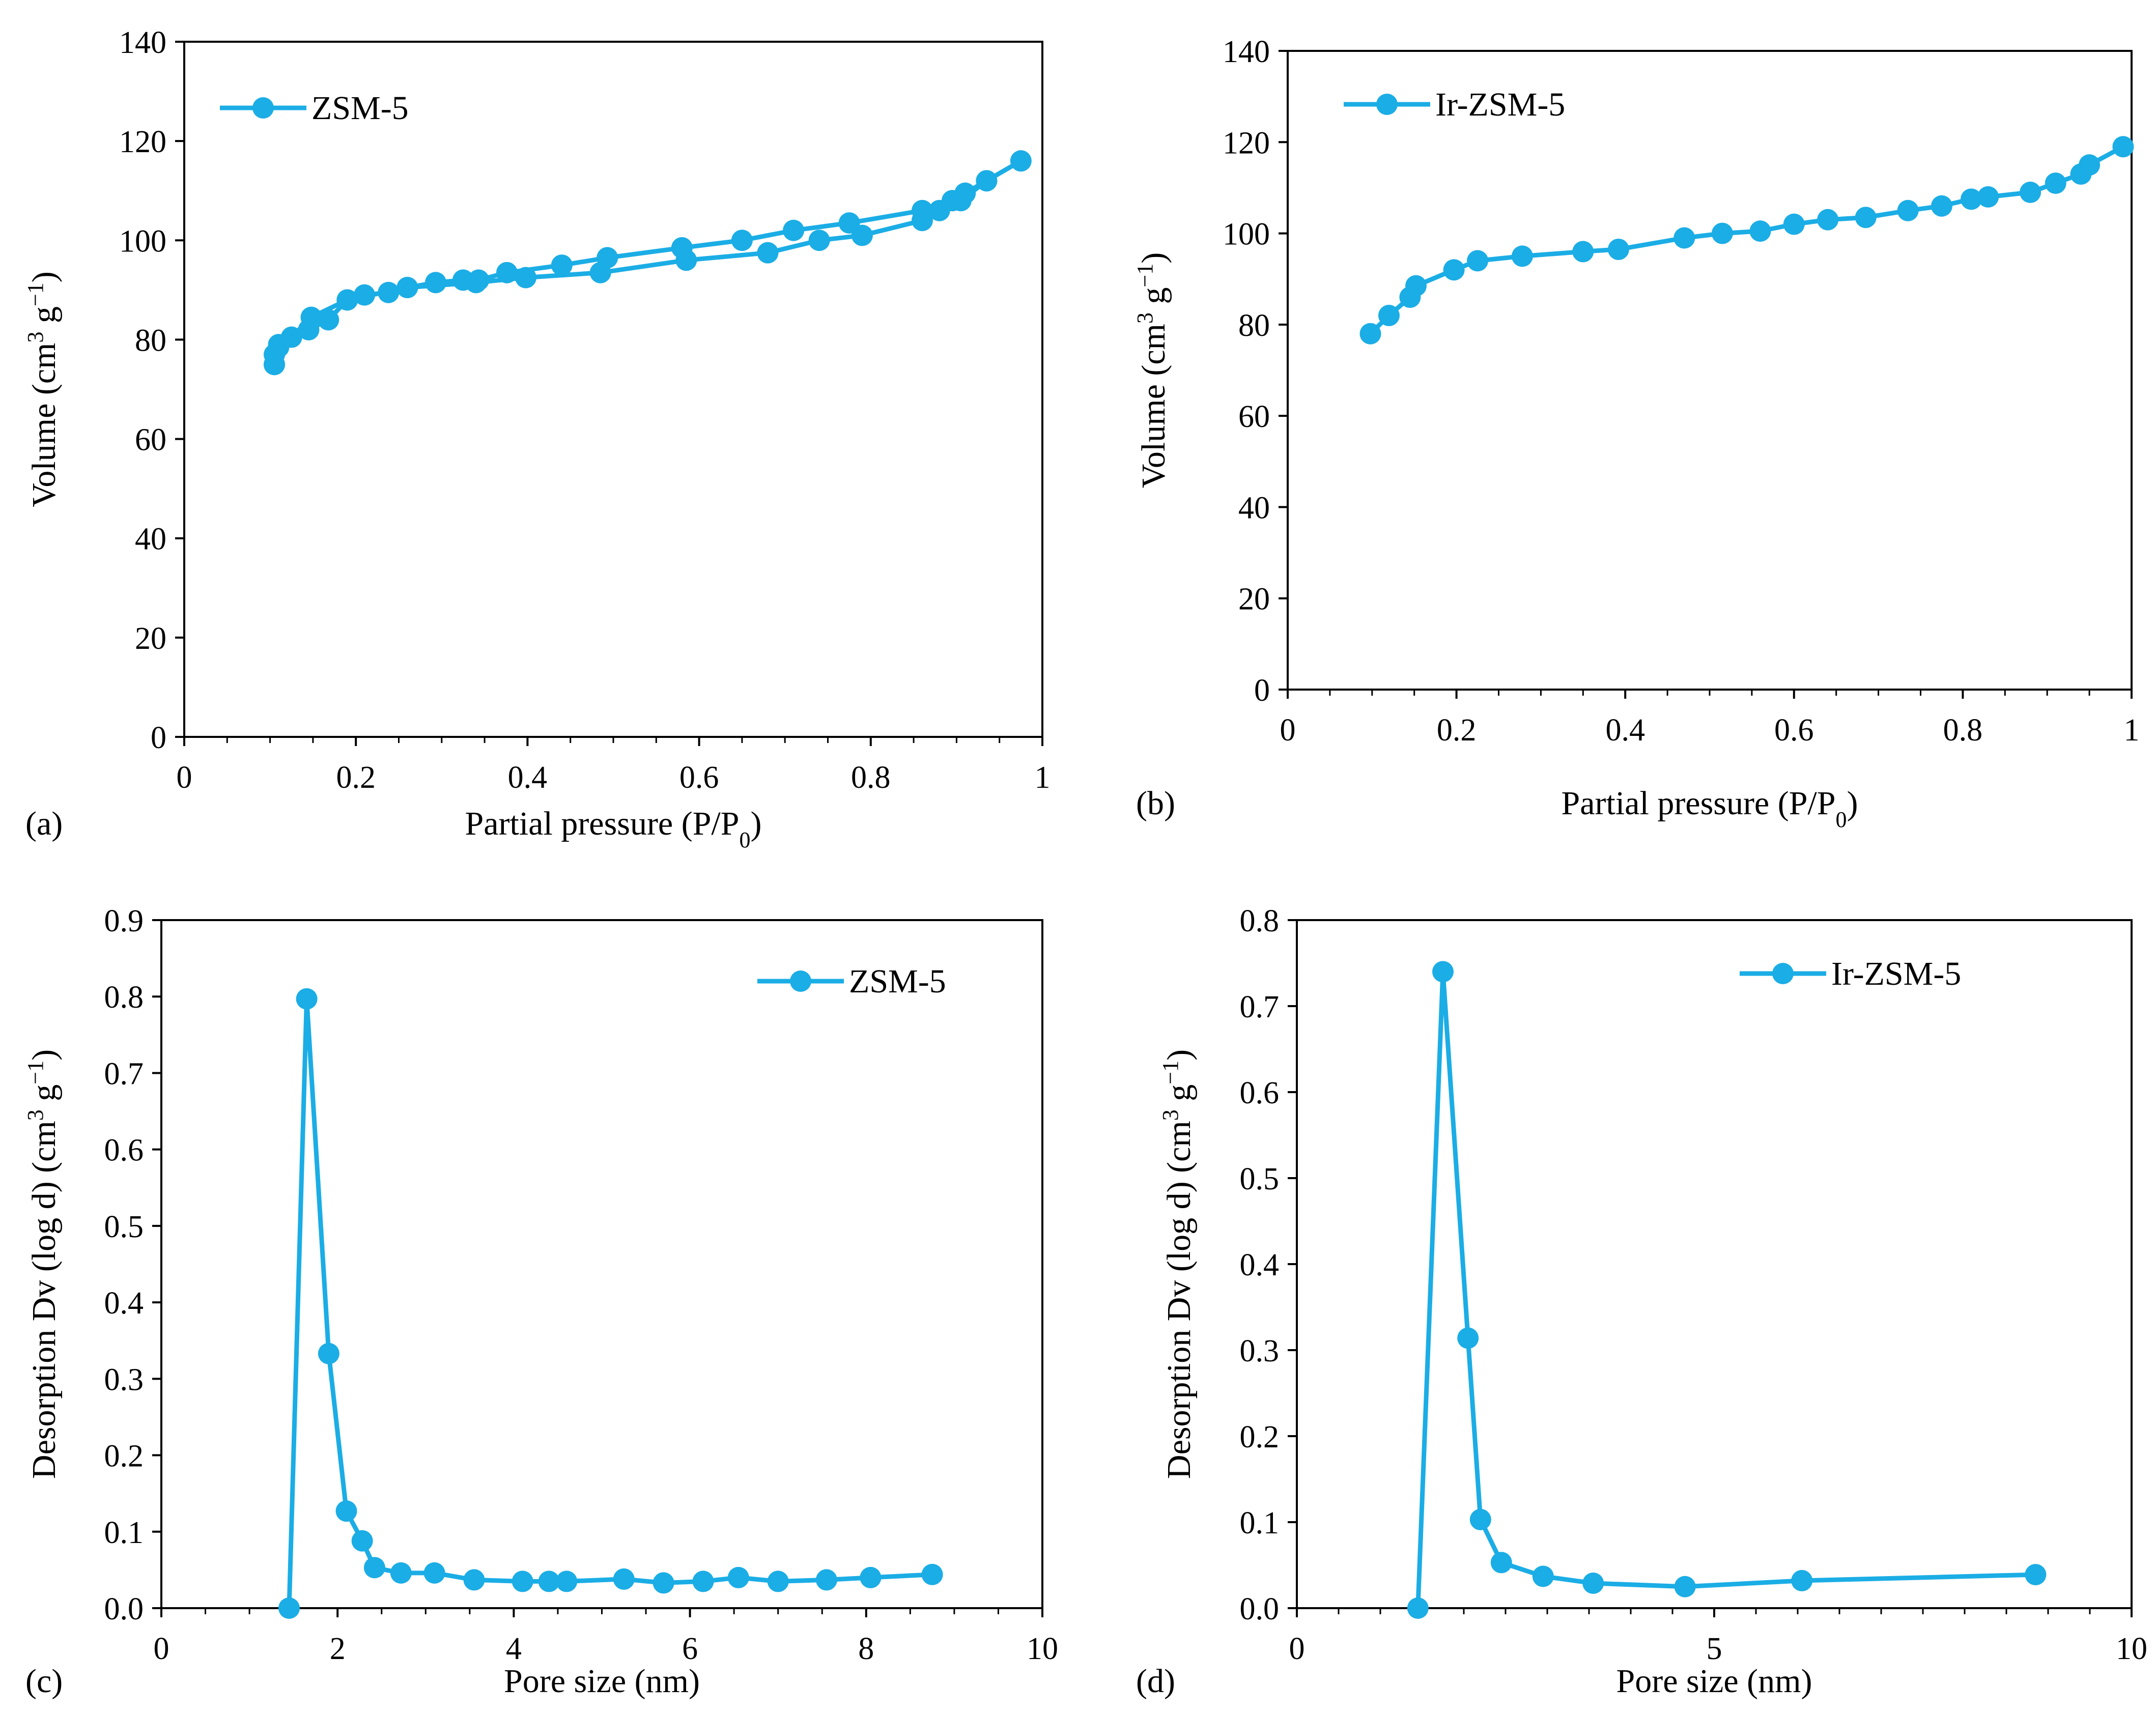 This screenshot has width=2156, height=1714. Describe the element at coordinates (124, 1227) in the screenshot. I see `y-tick-label: 0.5` at that location.